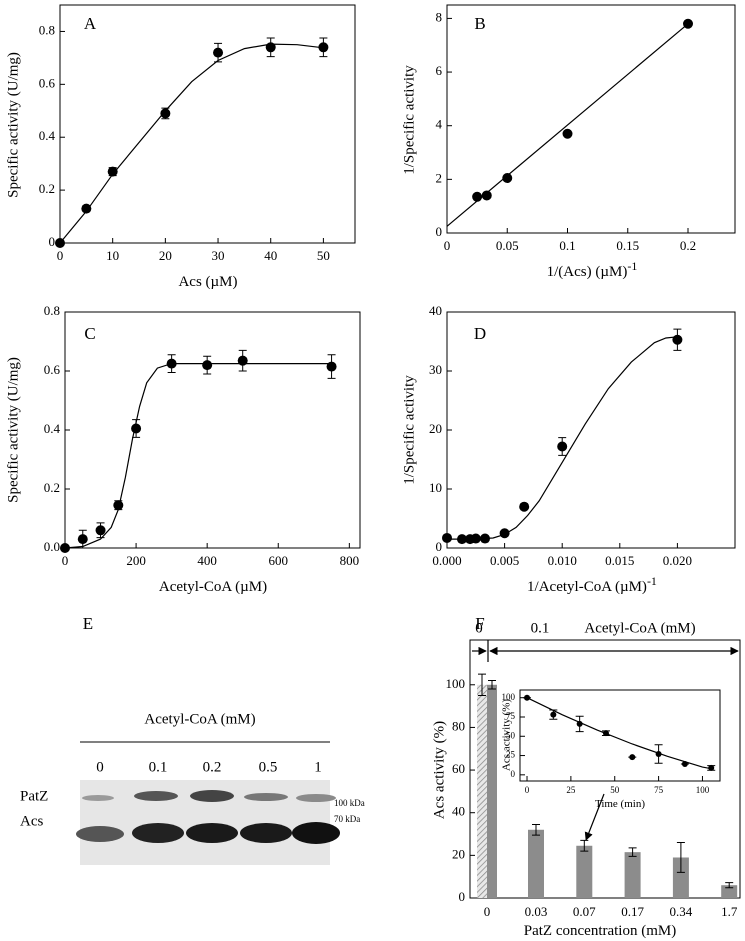 This screenshot has width=745, height=941. I want to click on x-axis-label-text: Acetyl-CoA (µM), so click(213, 587).